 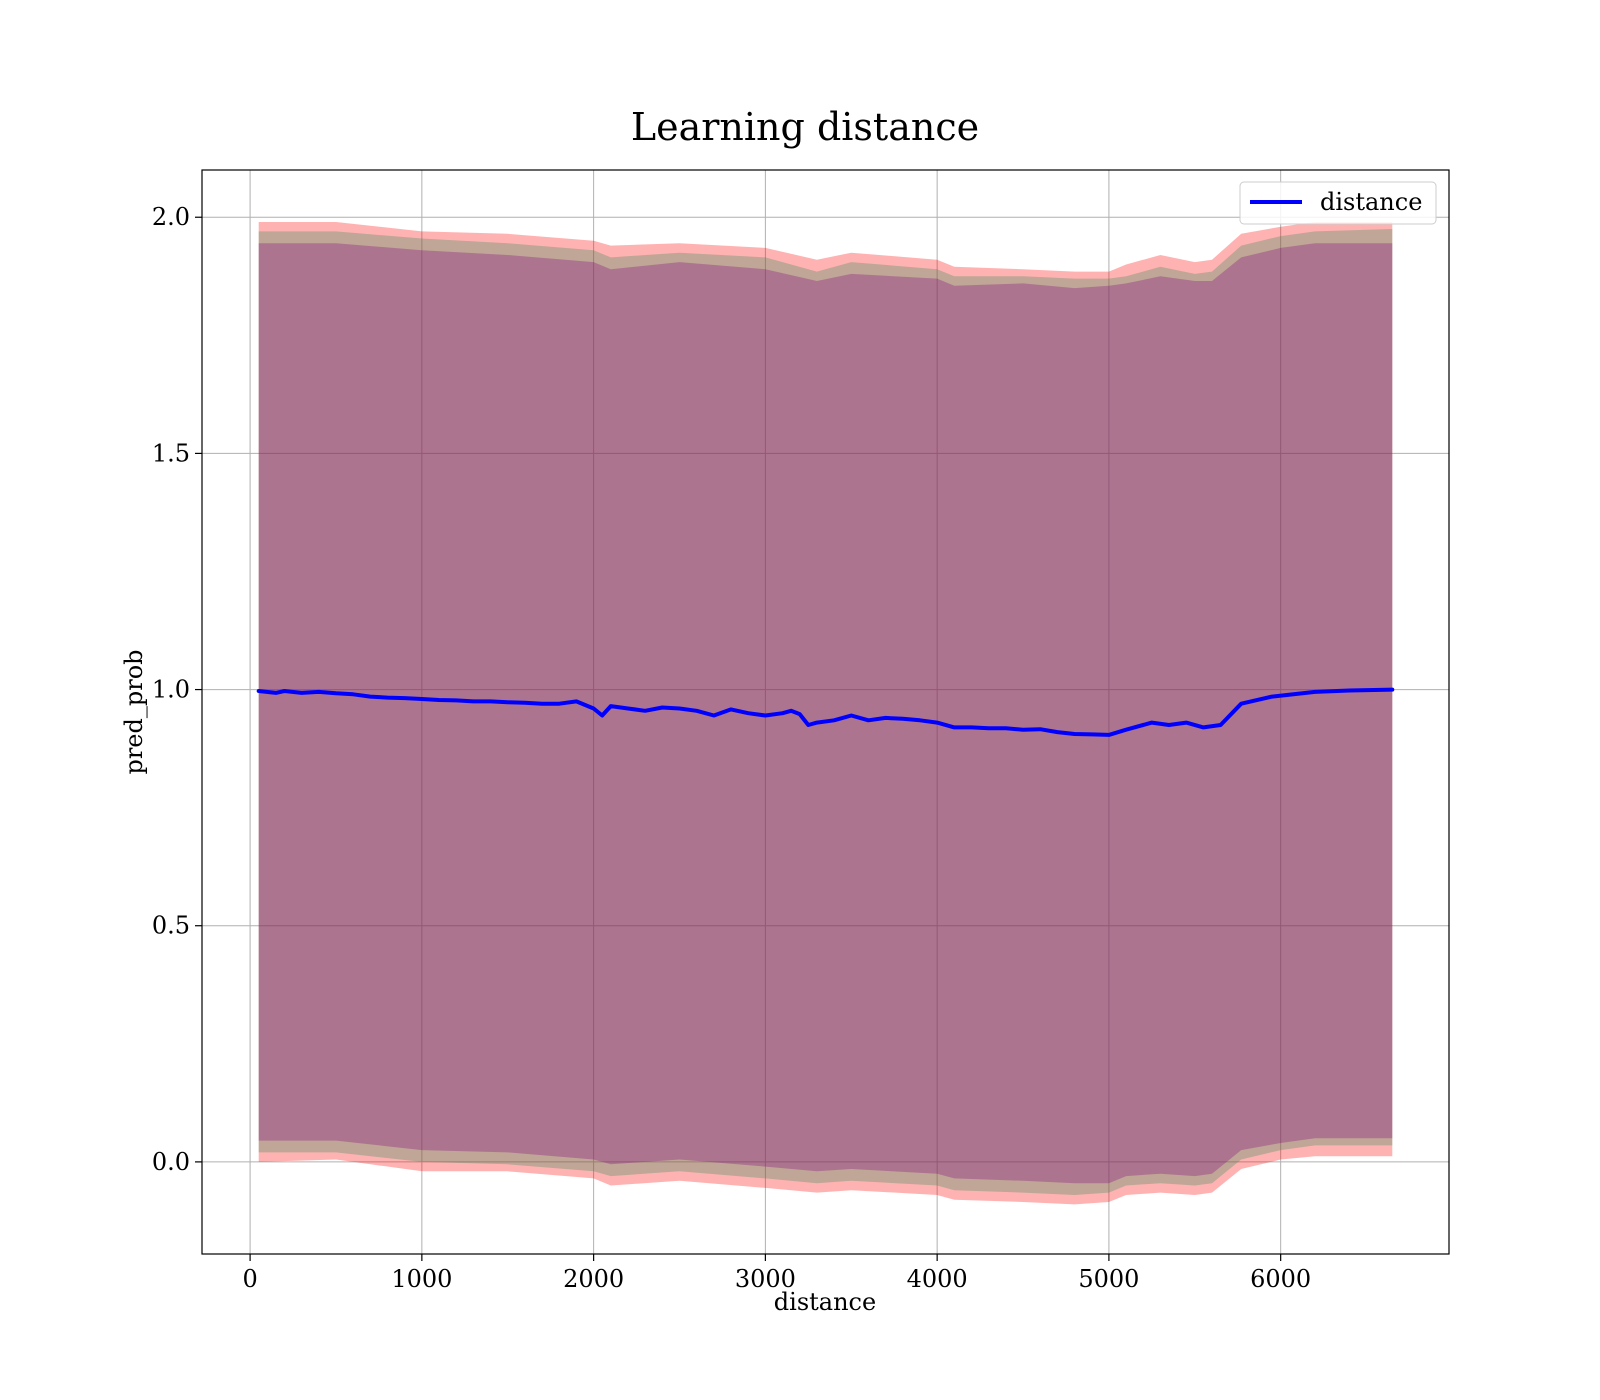 I want to click on x-tick-label: 6000, so click(x=1280, y=1279).